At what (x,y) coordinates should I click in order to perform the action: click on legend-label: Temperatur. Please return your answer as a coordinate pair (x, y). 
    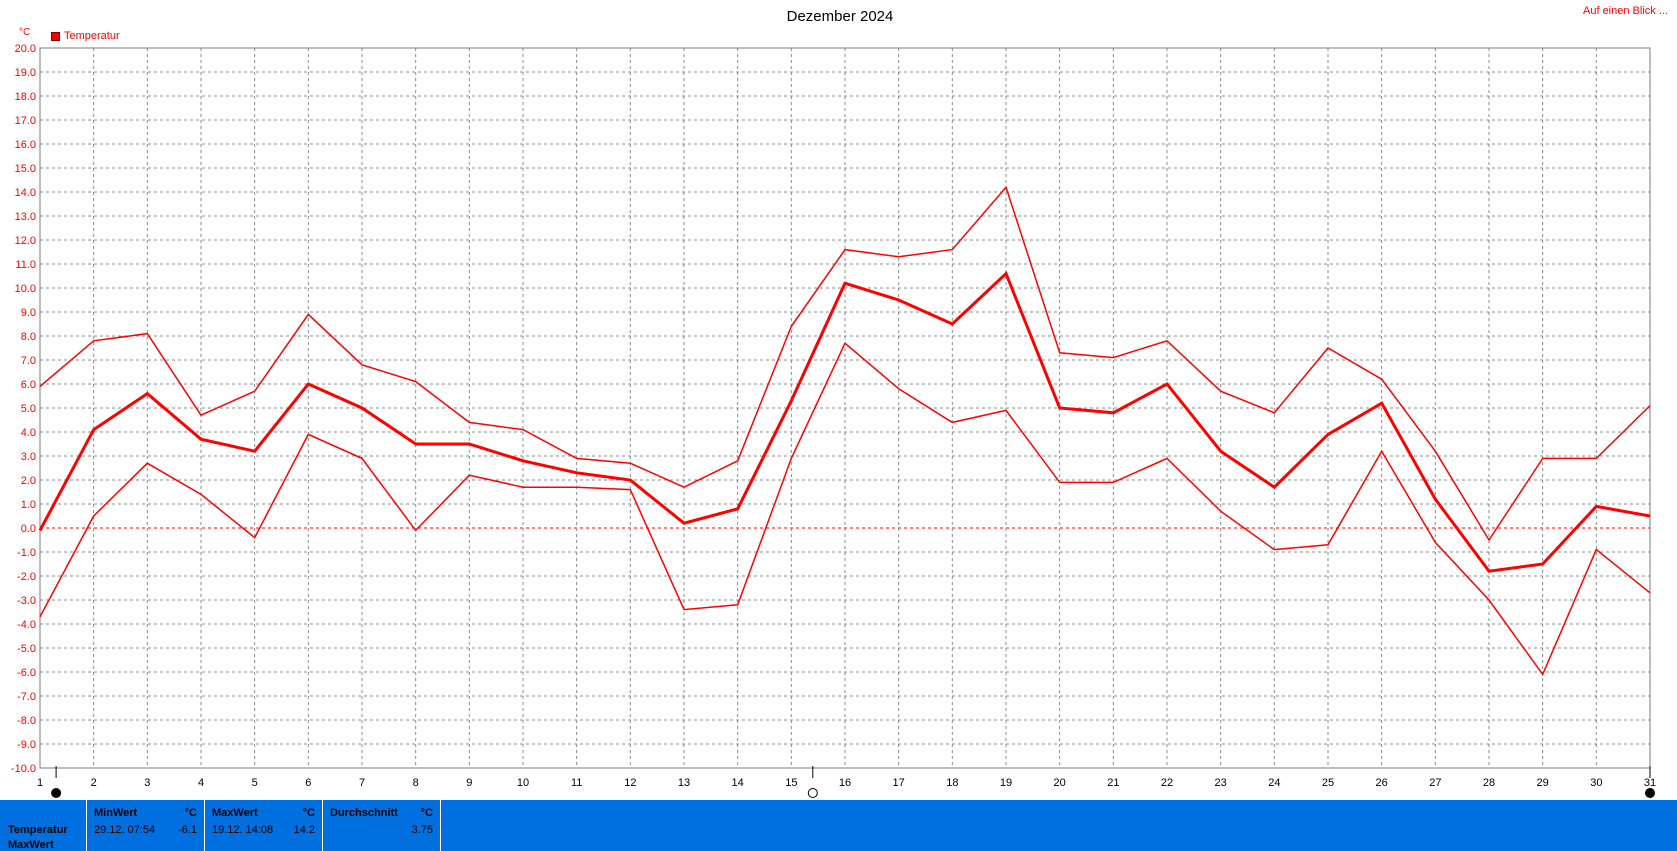
    Looking at the image, I should click on (92, 36).